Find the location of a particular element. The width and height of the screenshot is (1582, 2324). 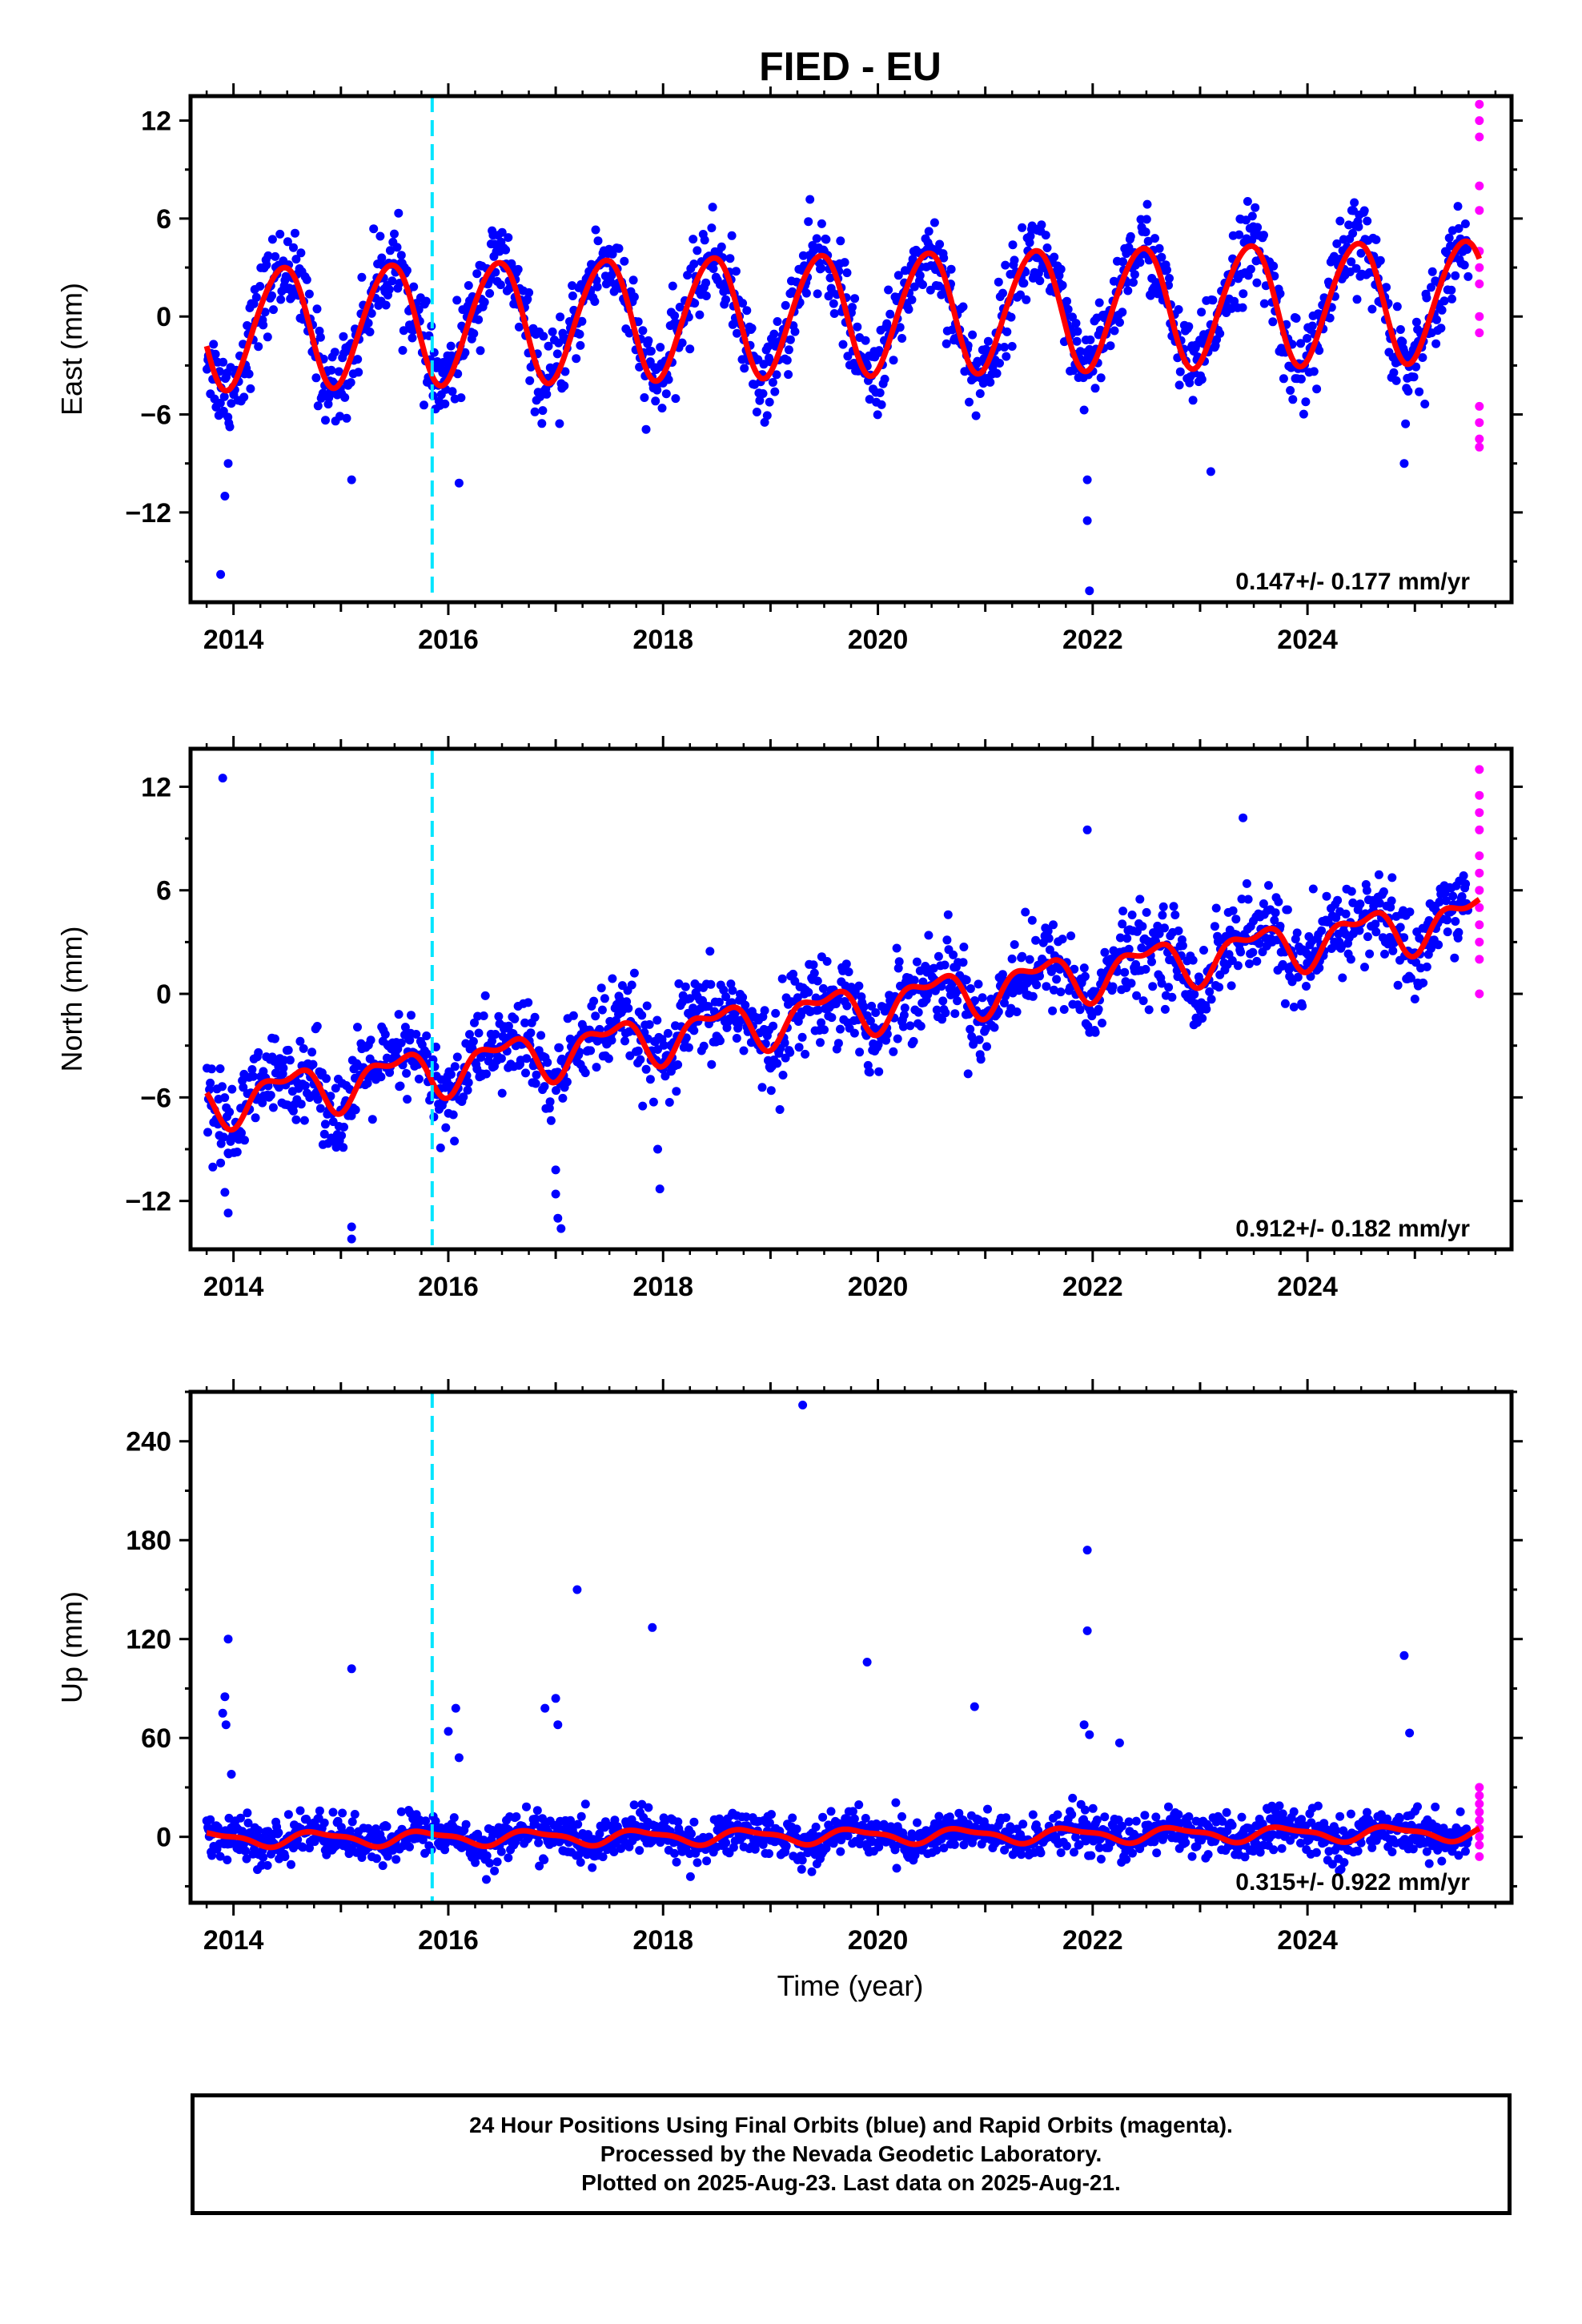

y-tick-label: 0 is located at coordinates (164, 1838).